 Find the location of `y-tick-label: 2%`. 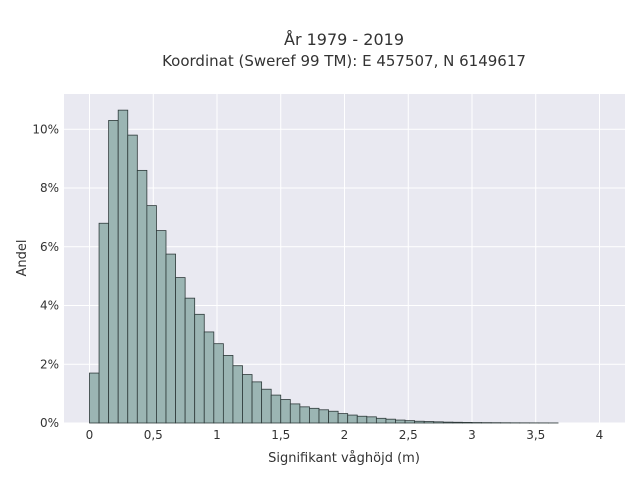

y-tick-label: 2% is located at coordinates (49, 364).